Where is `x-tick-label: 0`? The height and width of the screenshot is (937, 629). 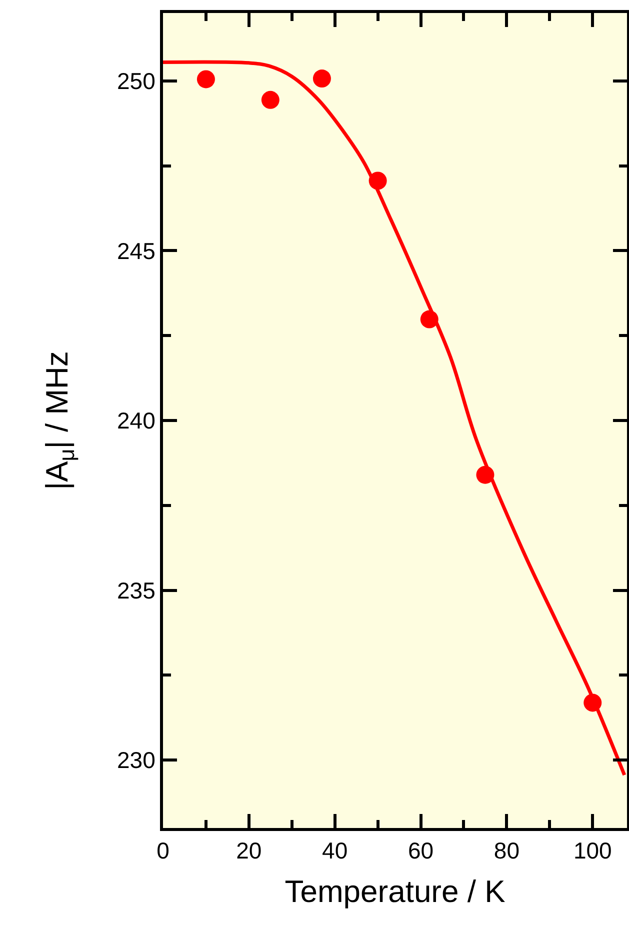 x-tick-label: 0 is located at coordinates (163, 851).